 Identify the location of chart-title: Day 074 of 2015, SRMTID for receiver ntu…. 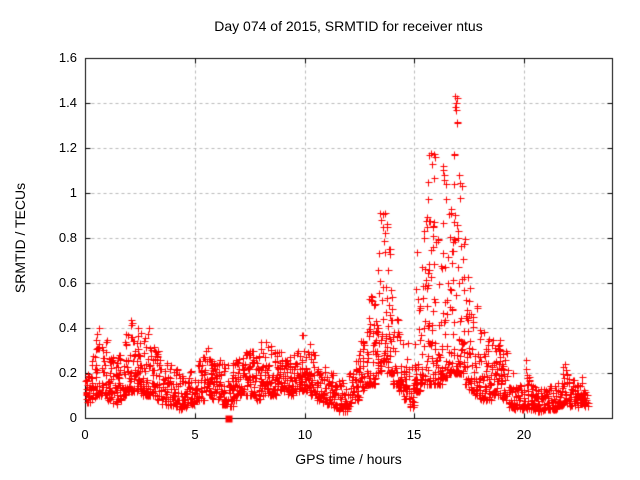
(348, 26).